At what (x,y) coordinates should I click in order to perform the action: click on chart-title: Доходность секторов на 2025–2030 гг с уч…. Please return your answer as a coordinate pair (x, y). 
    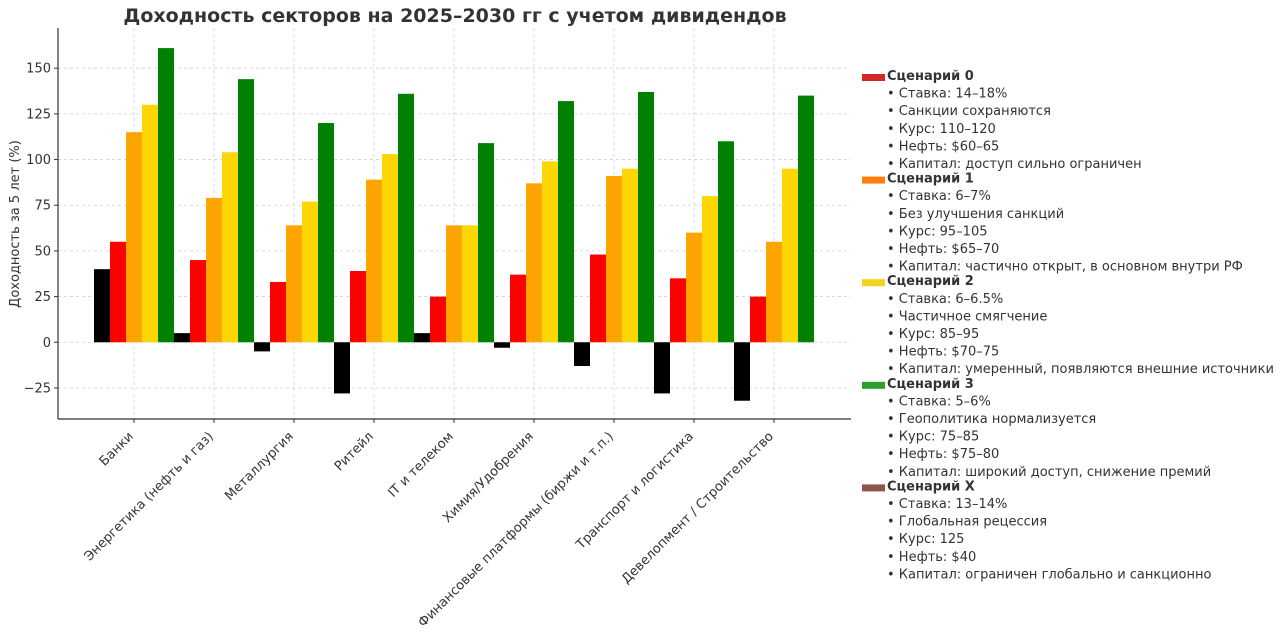
    Looking at the image, I should click on (454, 16).